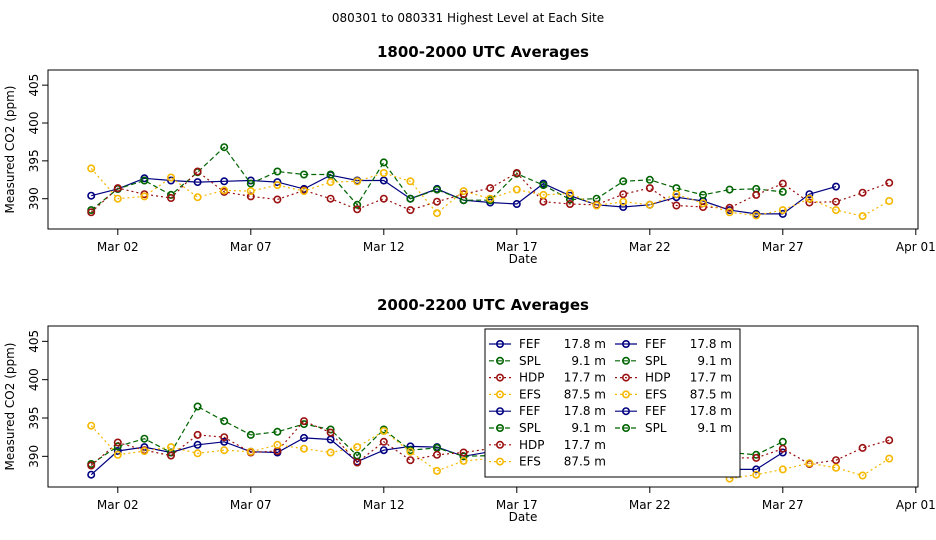 This screenshot has width=936, height=540. I want to click on series-line-hdp, so click(490, 443).